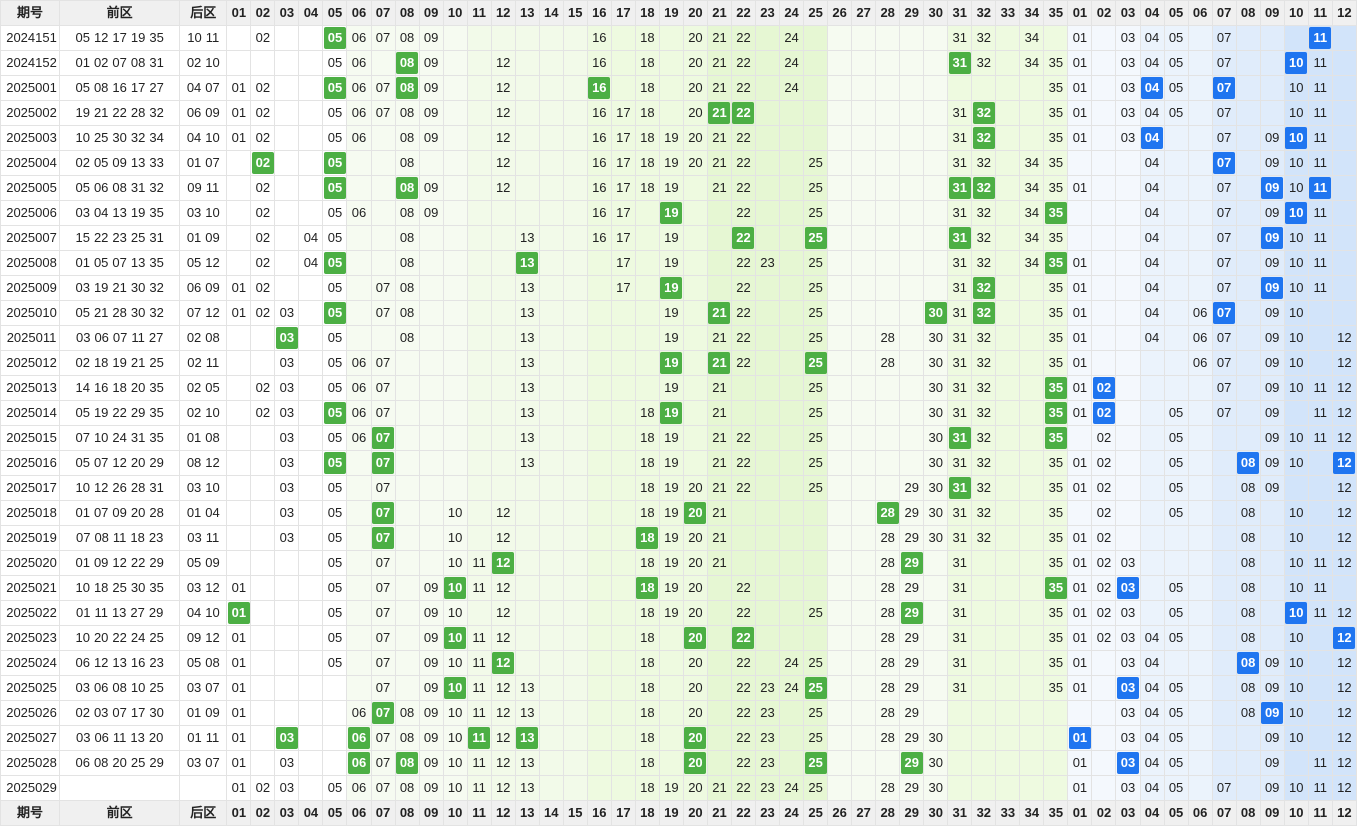 The image size is (1357, 826). What do you see at coordinates (203, 88) in the screenshot?
I see `back-draw-numbers: 04 07` at bounding box center [203, 88].